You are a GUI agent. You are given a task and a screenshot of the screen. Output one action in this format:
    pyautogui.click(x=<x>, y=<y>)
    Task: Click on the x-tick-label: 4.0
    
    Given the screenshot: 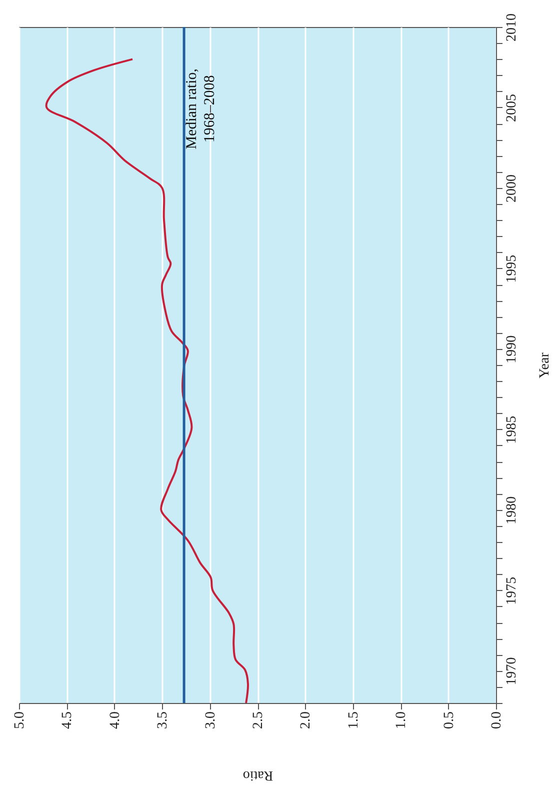 What is the action you would take?
    pyautogui.click(x=115, y=720)
    